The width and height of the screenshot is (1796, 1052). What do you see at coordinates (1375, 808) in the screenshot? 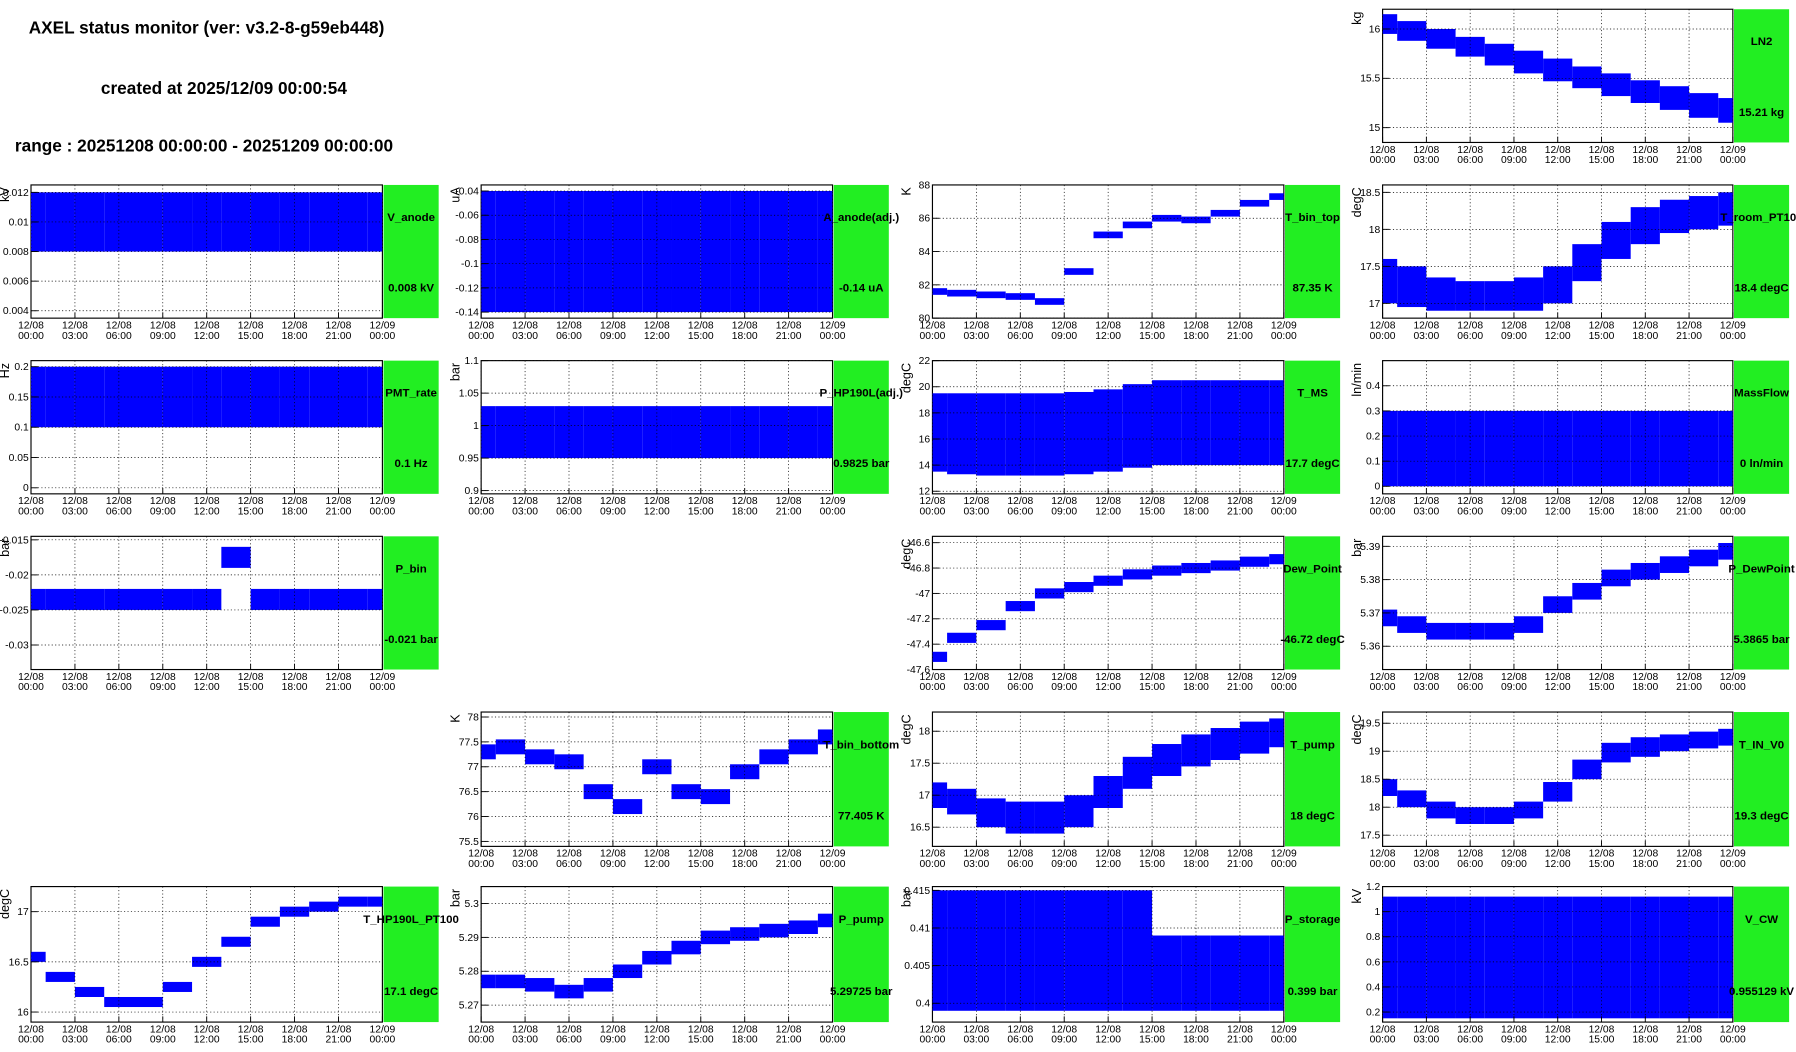
I see `y-tick-label: 18` at bounding box center [1375, 808].